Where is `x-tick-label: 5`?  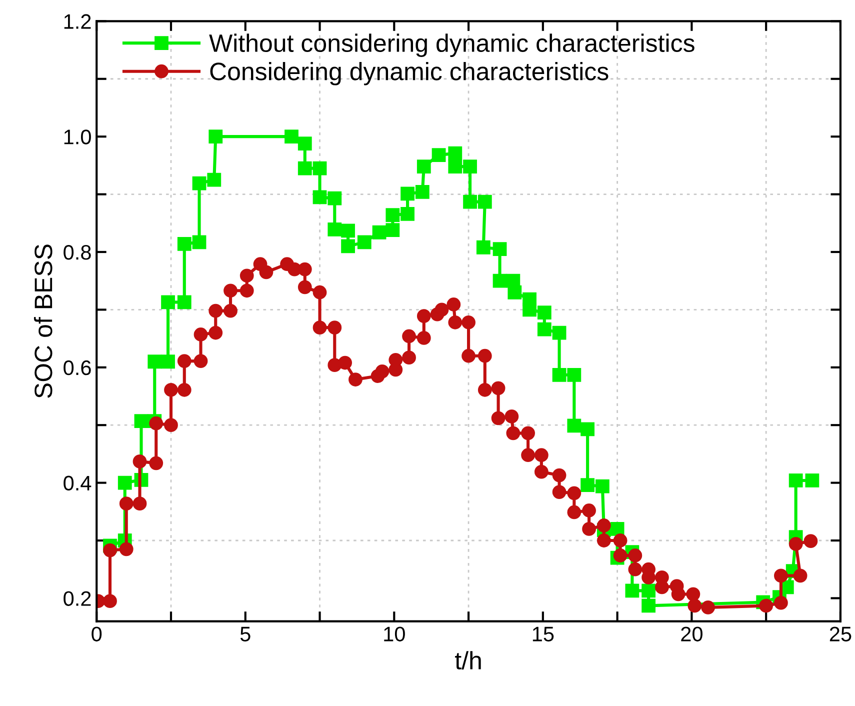
x-tick-label: 5 is located at coordinates (245, 634).